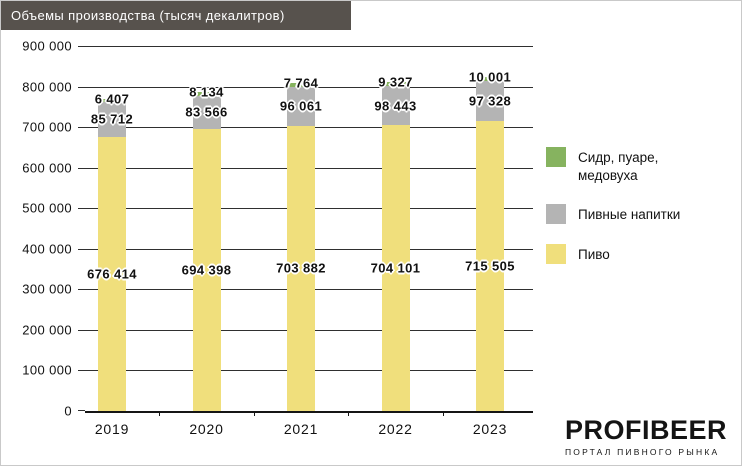  I want to click on legend-item-сидр-пуаре: Сидр, пуаре, медовуха, so click(613, 165).